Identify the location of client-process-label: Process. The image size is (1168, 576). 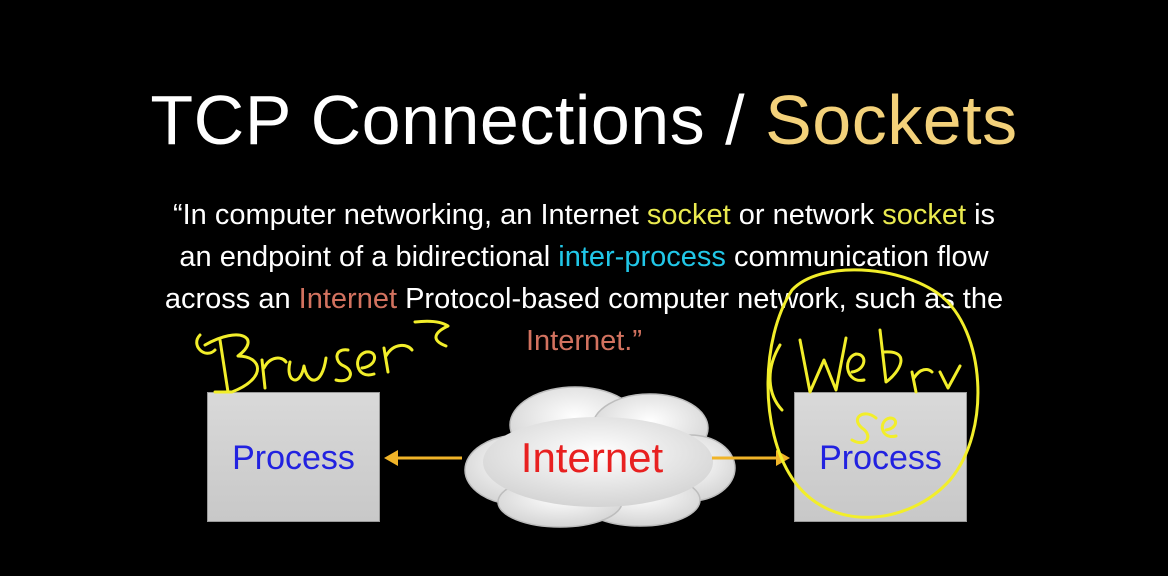
(293, 458).